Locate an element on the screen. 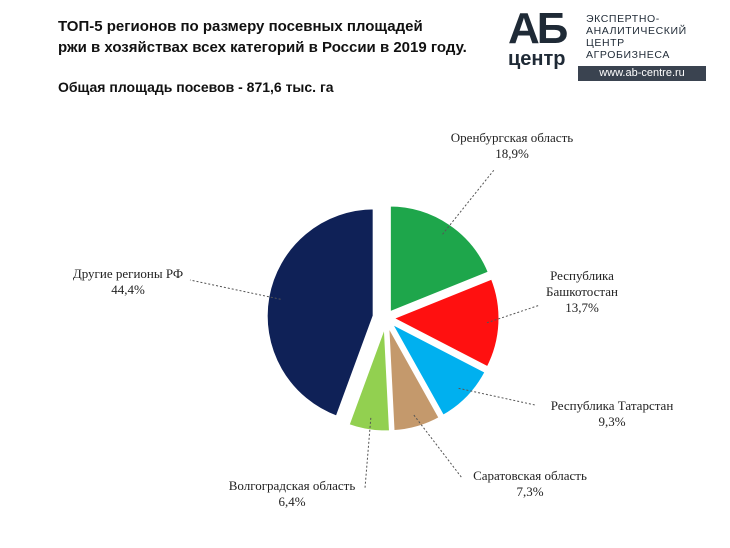 This screenshot has width=730, height=548. slice-label-1: Оренбургская область is located at coordinates (512, 137).